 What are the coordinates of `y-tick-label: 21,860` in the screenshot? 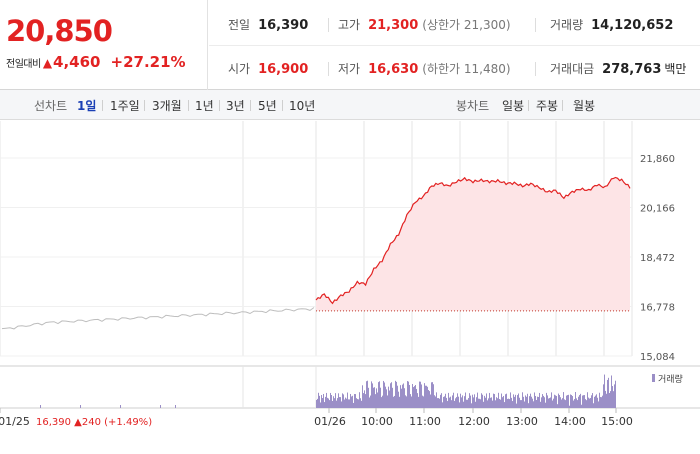 It's located at (657, 159).